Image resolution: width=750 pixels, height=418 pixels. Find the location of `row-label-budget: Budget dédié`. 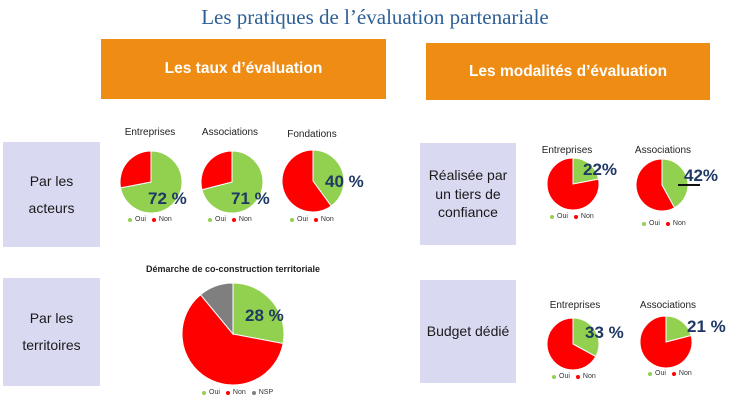

row-label-budget: Budget dédié is located at coordinates (468, 331).